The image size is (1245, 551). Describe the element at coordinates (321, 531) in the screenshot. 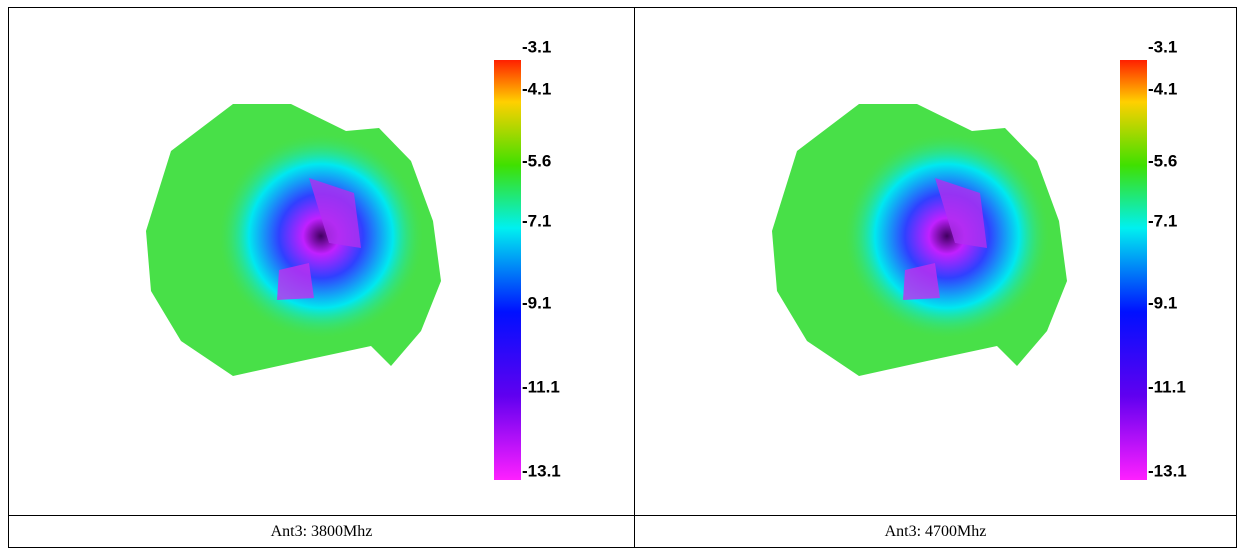

I see `caption: Ant3: 3800Mhz` at that location.